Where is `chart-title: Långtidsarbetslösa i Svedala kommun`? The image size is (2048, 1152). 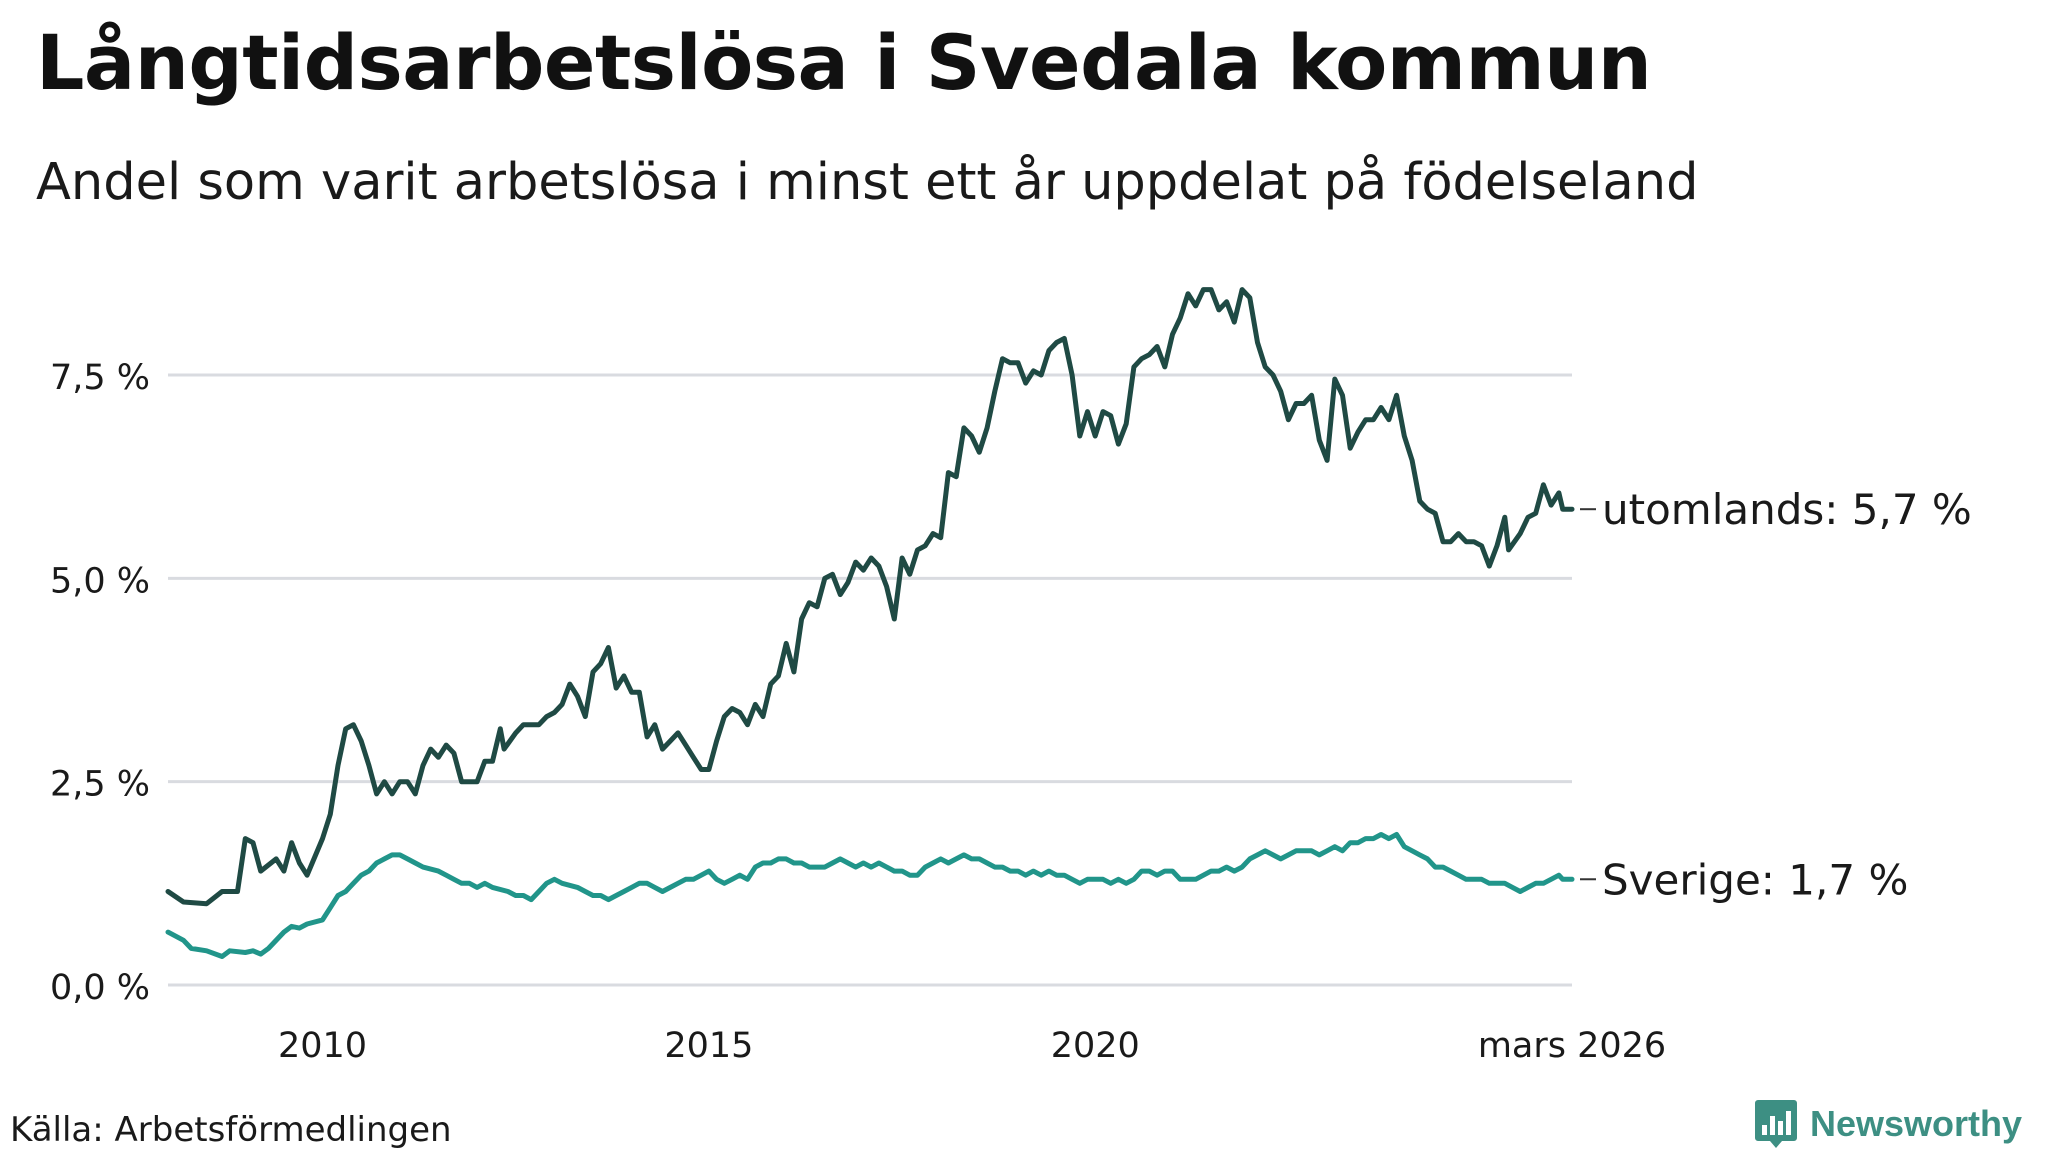 chart-title: Långtidsarbetslösa i Svedala kommun is located at coordinates (844, 62).